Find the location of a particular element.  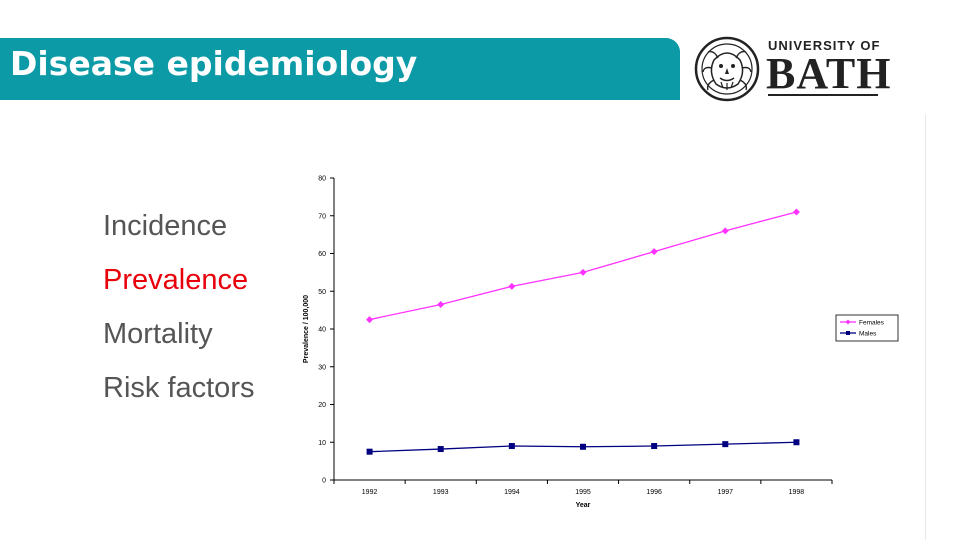

university-logo: UNIVERSITY OF BATH is located at coordinates (792, 69).